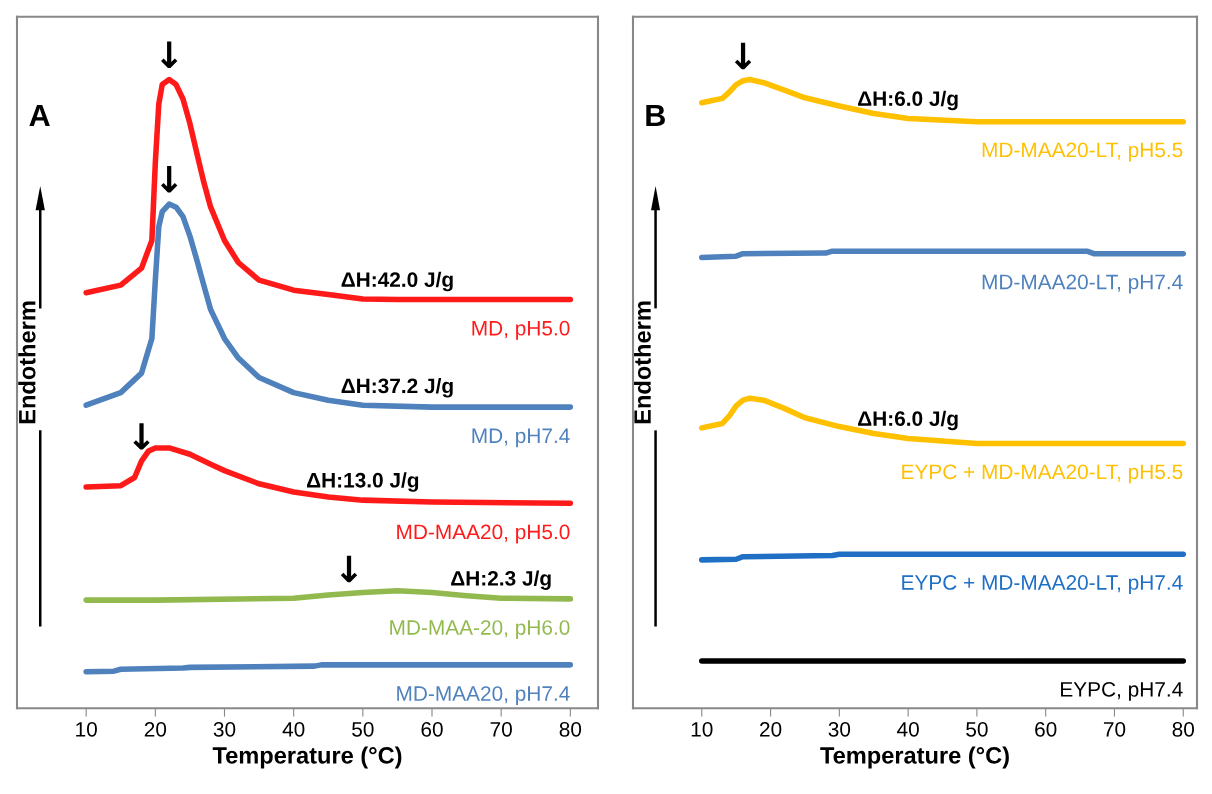  I want to click on series-label: EYPC + MD-MAA20-LT, pH7.4, so click(1042, 584).